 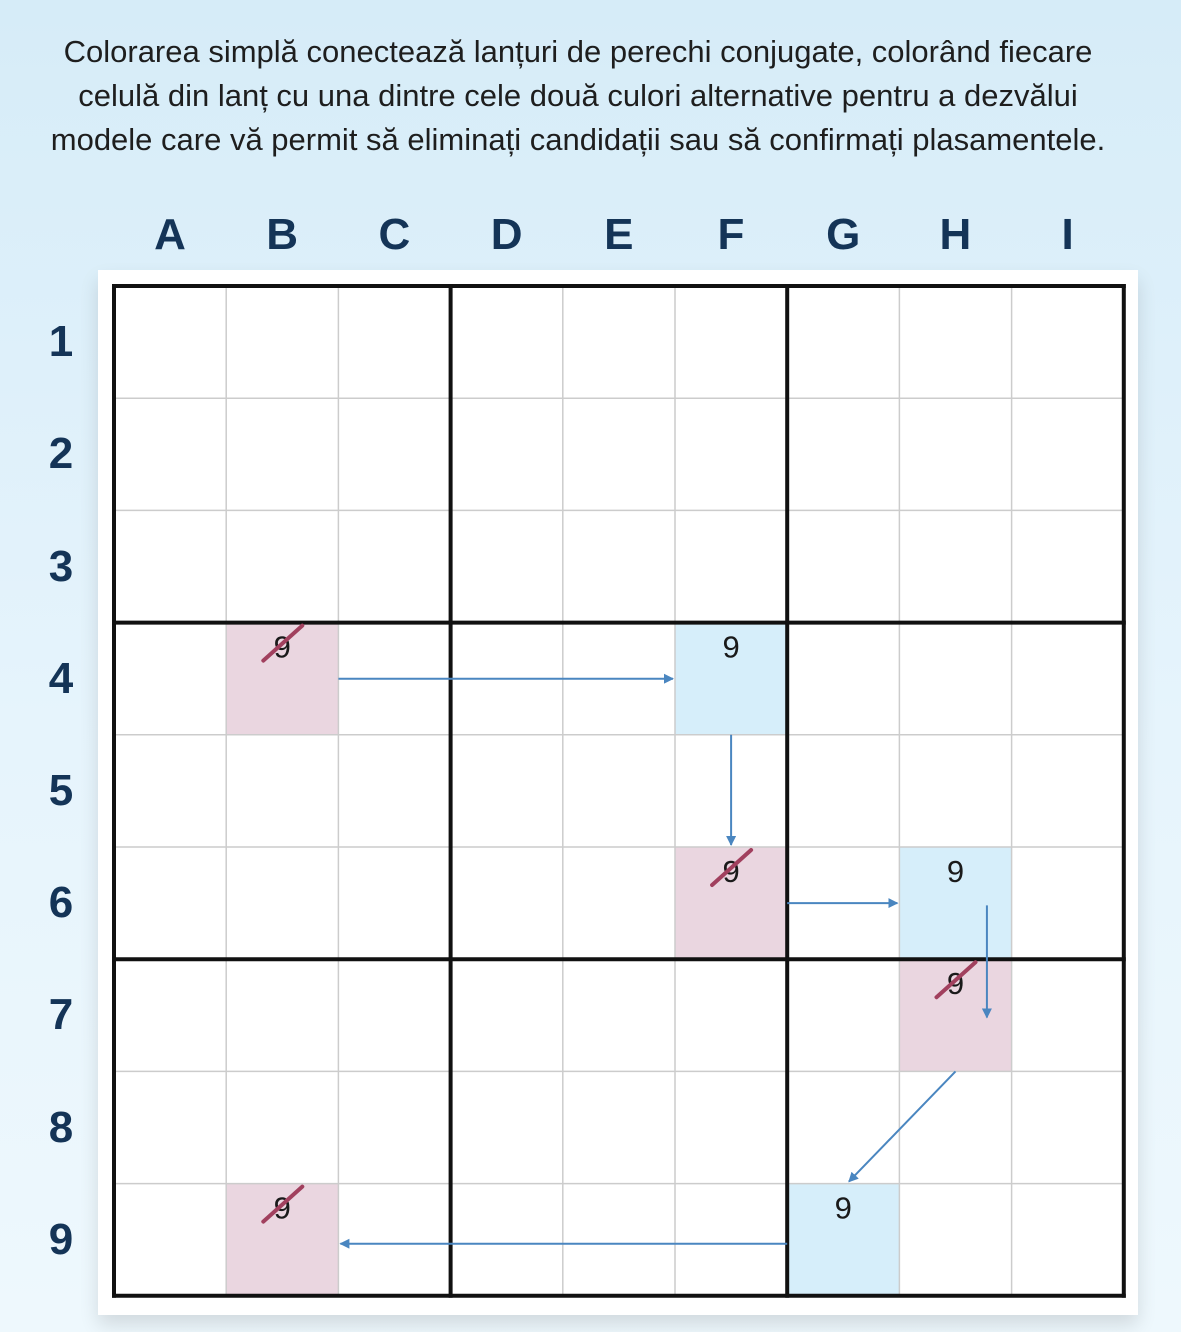 I want to click on cell-h7-strike, so click(x=956, y=980).